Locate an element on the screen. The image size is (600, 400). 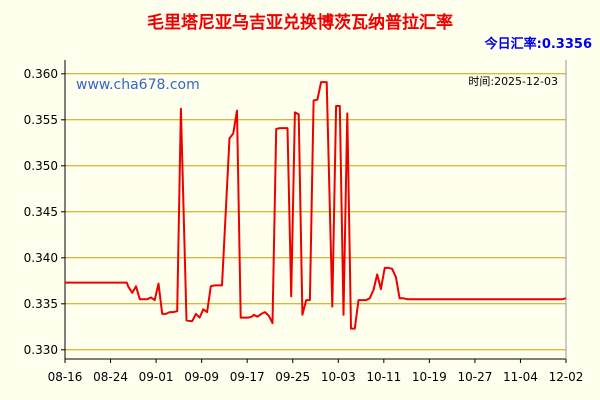
y-tick-label: 0.335 is located at coordinates (41, 304).